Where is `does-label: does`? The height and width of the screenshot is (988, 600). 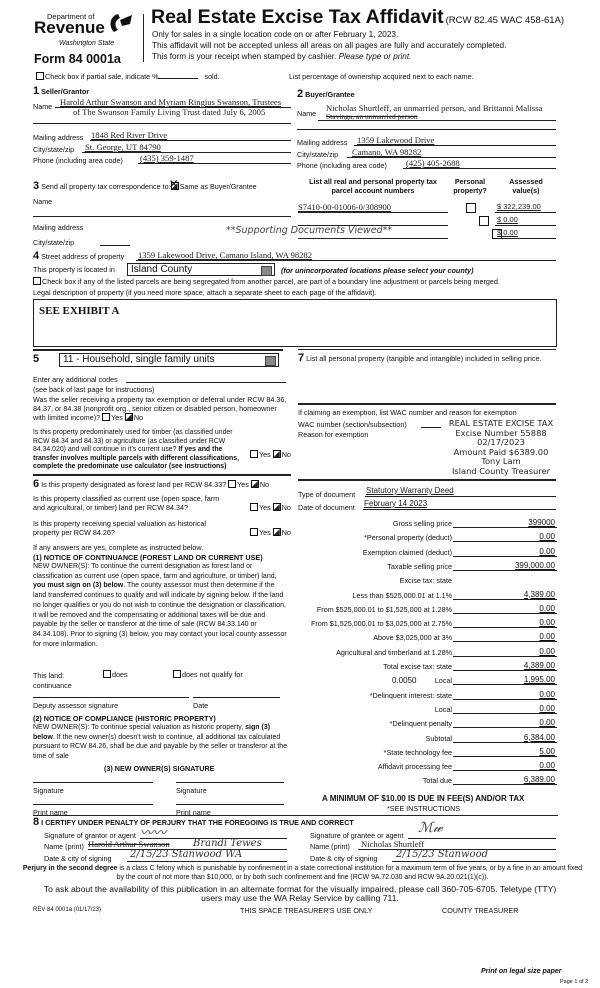 does-label: does is located at coordinates (120, 674).